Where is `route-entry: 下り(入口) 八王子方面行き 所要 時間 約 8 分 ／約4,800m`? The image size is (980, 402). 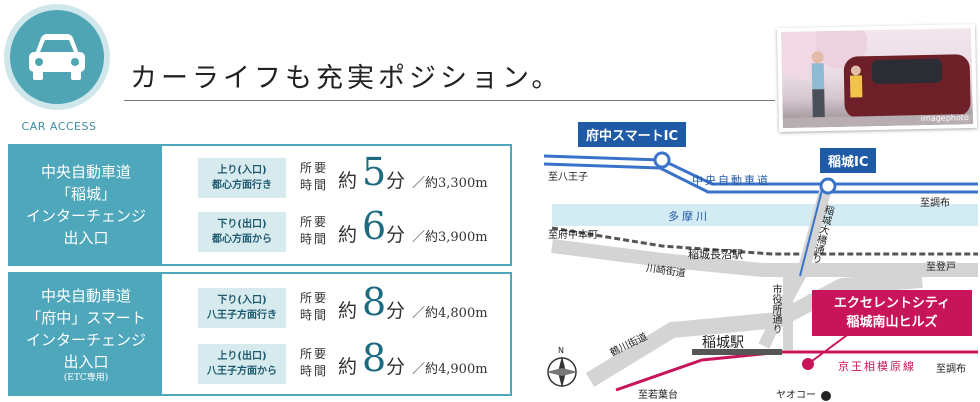 route-entry: 下り(入口) 八王子方面行き 所要 時間 約 8 分 ／約4,800m is located at coordinates (351, 306).